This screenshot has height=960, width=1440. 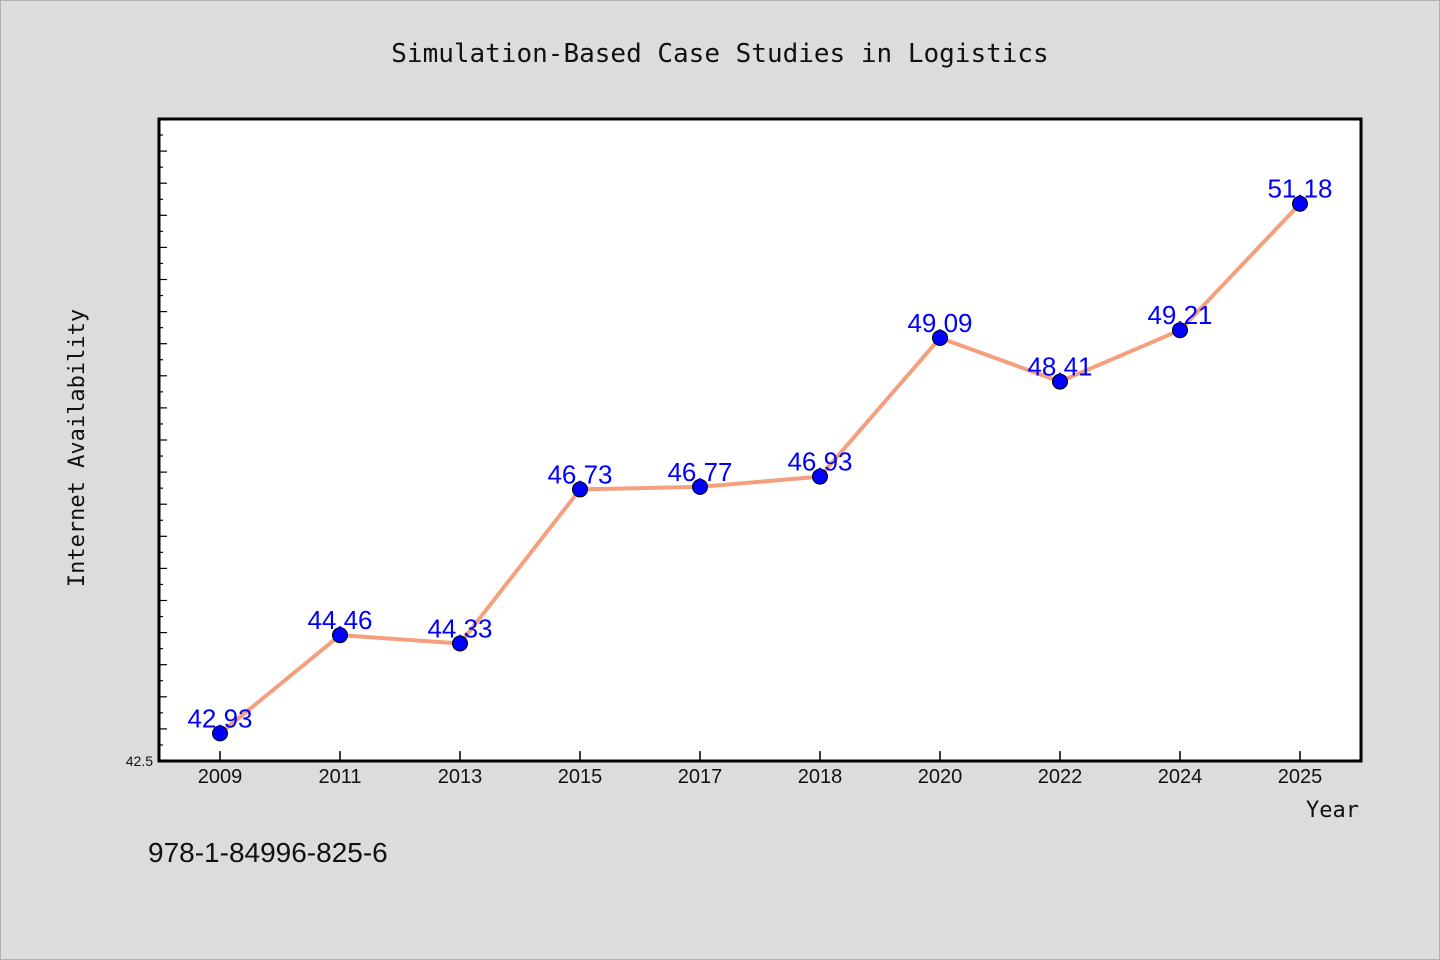 I want to click on x-tick-label: 2018, so click(x=820, y=777).